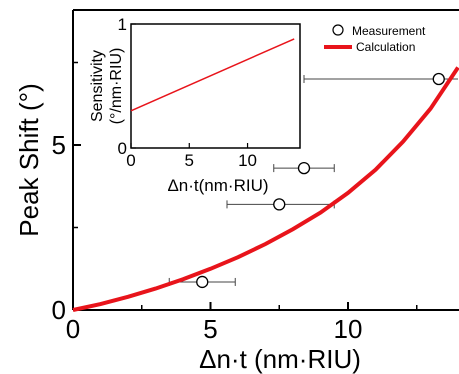 The height and width of the screenshot is (374, 459). Describe the element at coordinates (73, 329) in the screenshot. I see `x-tick-label-0: 0` at that location.